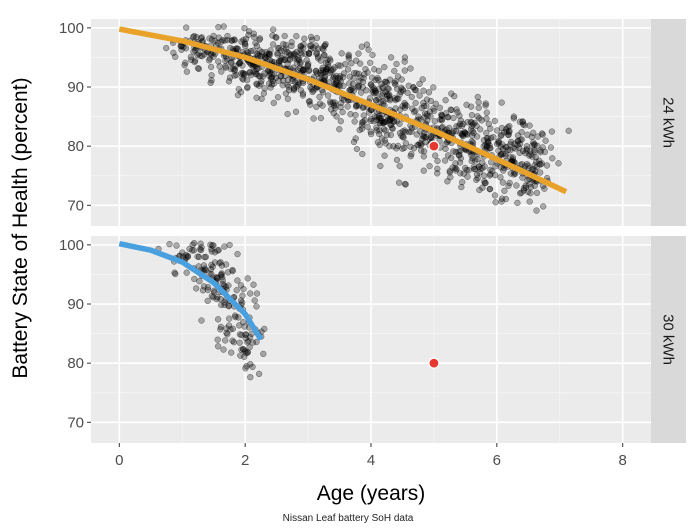 Image resolution: width=696 pixels, height=529 pixels. Describe the element at coordinates (75, 205) in the screenshot. I see `y-tick-label: 70` at that location.